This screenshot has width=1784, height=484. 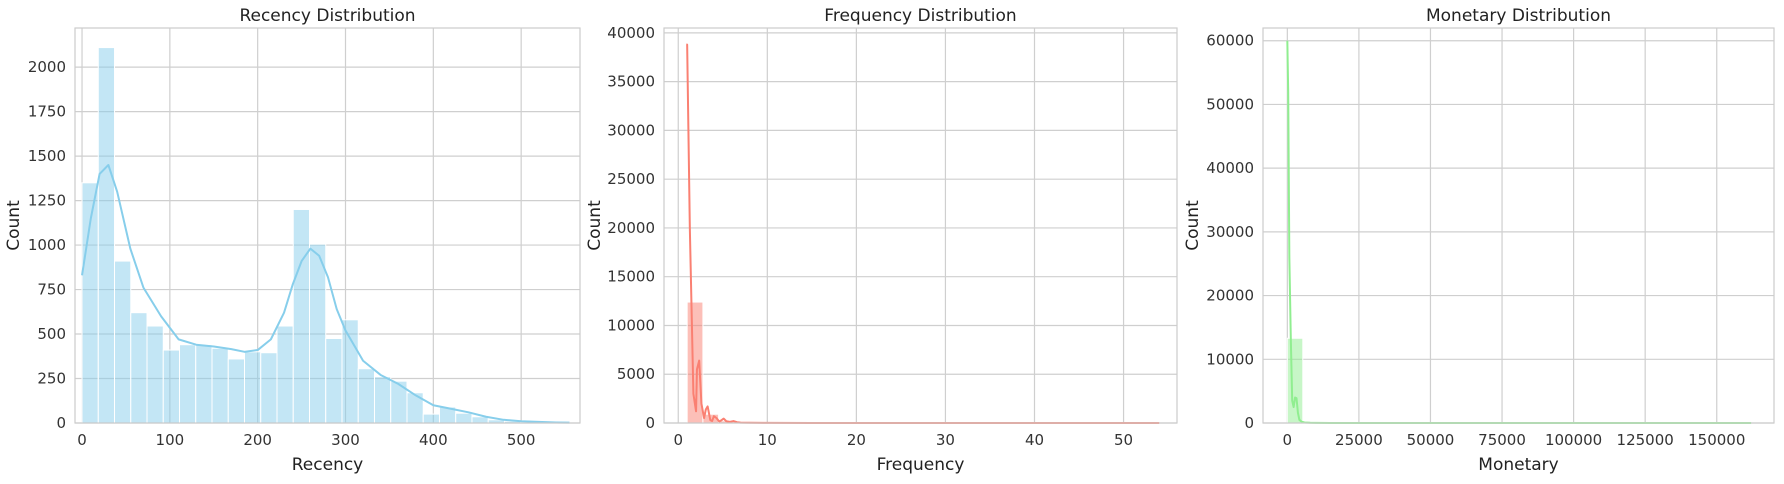 What do you see at coordinates (521, 440) in the screenshot?
I see `x-tick-label: 500` at bounding box center [521, 440].